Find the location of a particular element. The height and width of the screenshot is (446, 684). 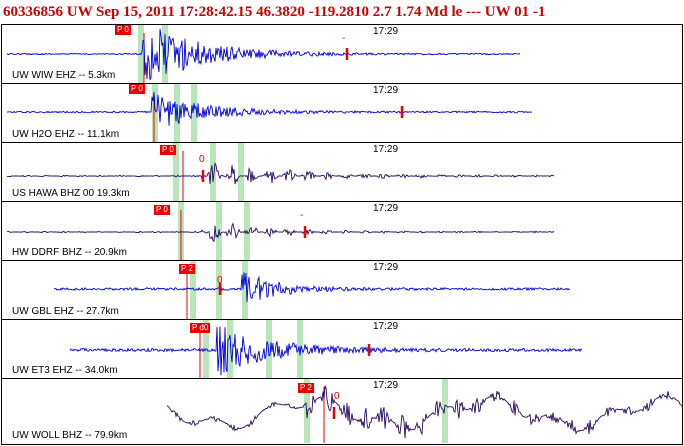

trace-panel-gbl: P 2 0 17:29 UW GBL EHZ -- 27.7km is located at coordinates (342, 290).